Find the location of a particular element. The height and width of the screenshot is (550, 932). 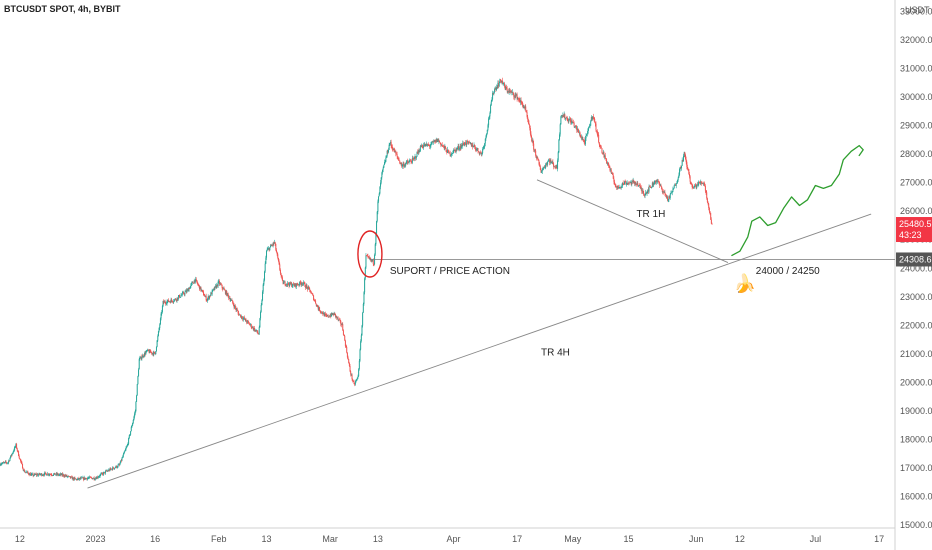

annotation-label: TR 4H is located at coordinates (555, 352).